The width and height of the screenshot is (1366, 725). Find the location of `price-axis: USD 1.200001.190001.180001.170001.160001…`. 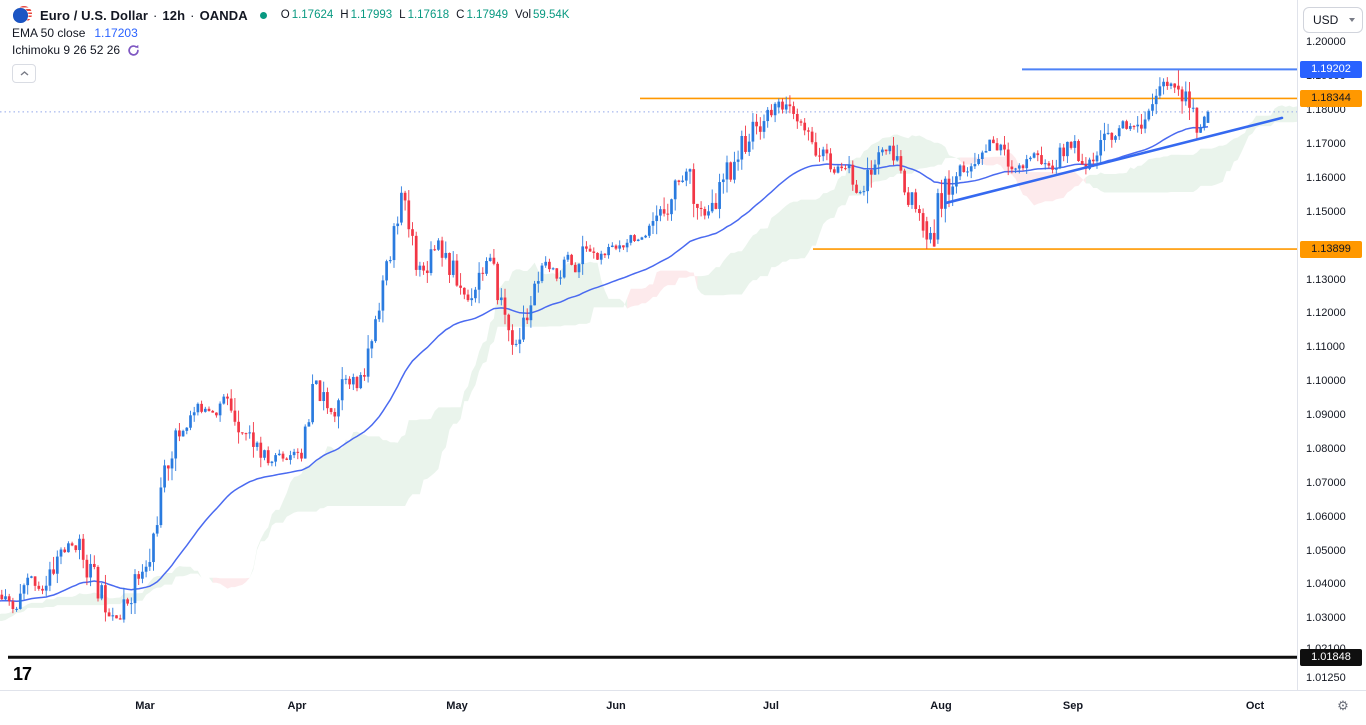

price-axis: USD 1.200001.190001.180001.170001.160001… is located at coordinates (1331, 345).